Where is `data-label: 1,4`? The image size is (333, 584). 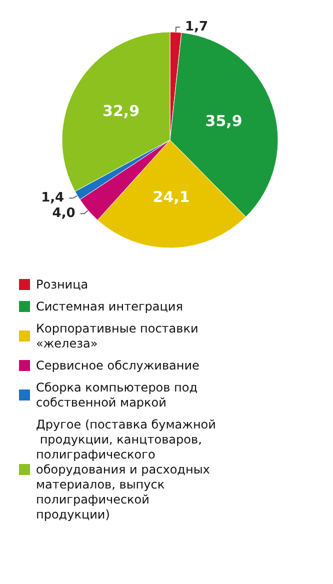
data-label: 1,4 is located at coordinates (52, 198).